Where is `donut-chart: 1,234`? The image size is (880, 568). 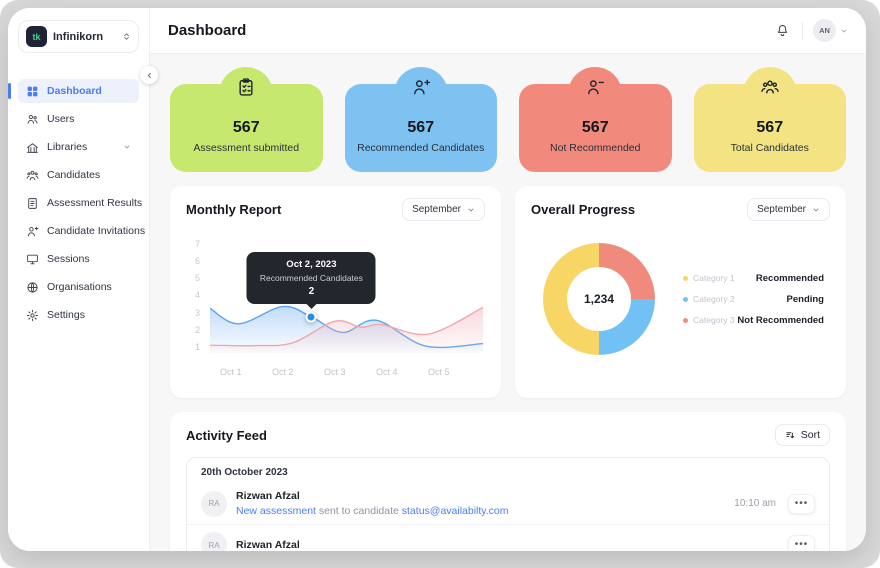 donut-chart: 1,234 is located at coordinates (599, 299).